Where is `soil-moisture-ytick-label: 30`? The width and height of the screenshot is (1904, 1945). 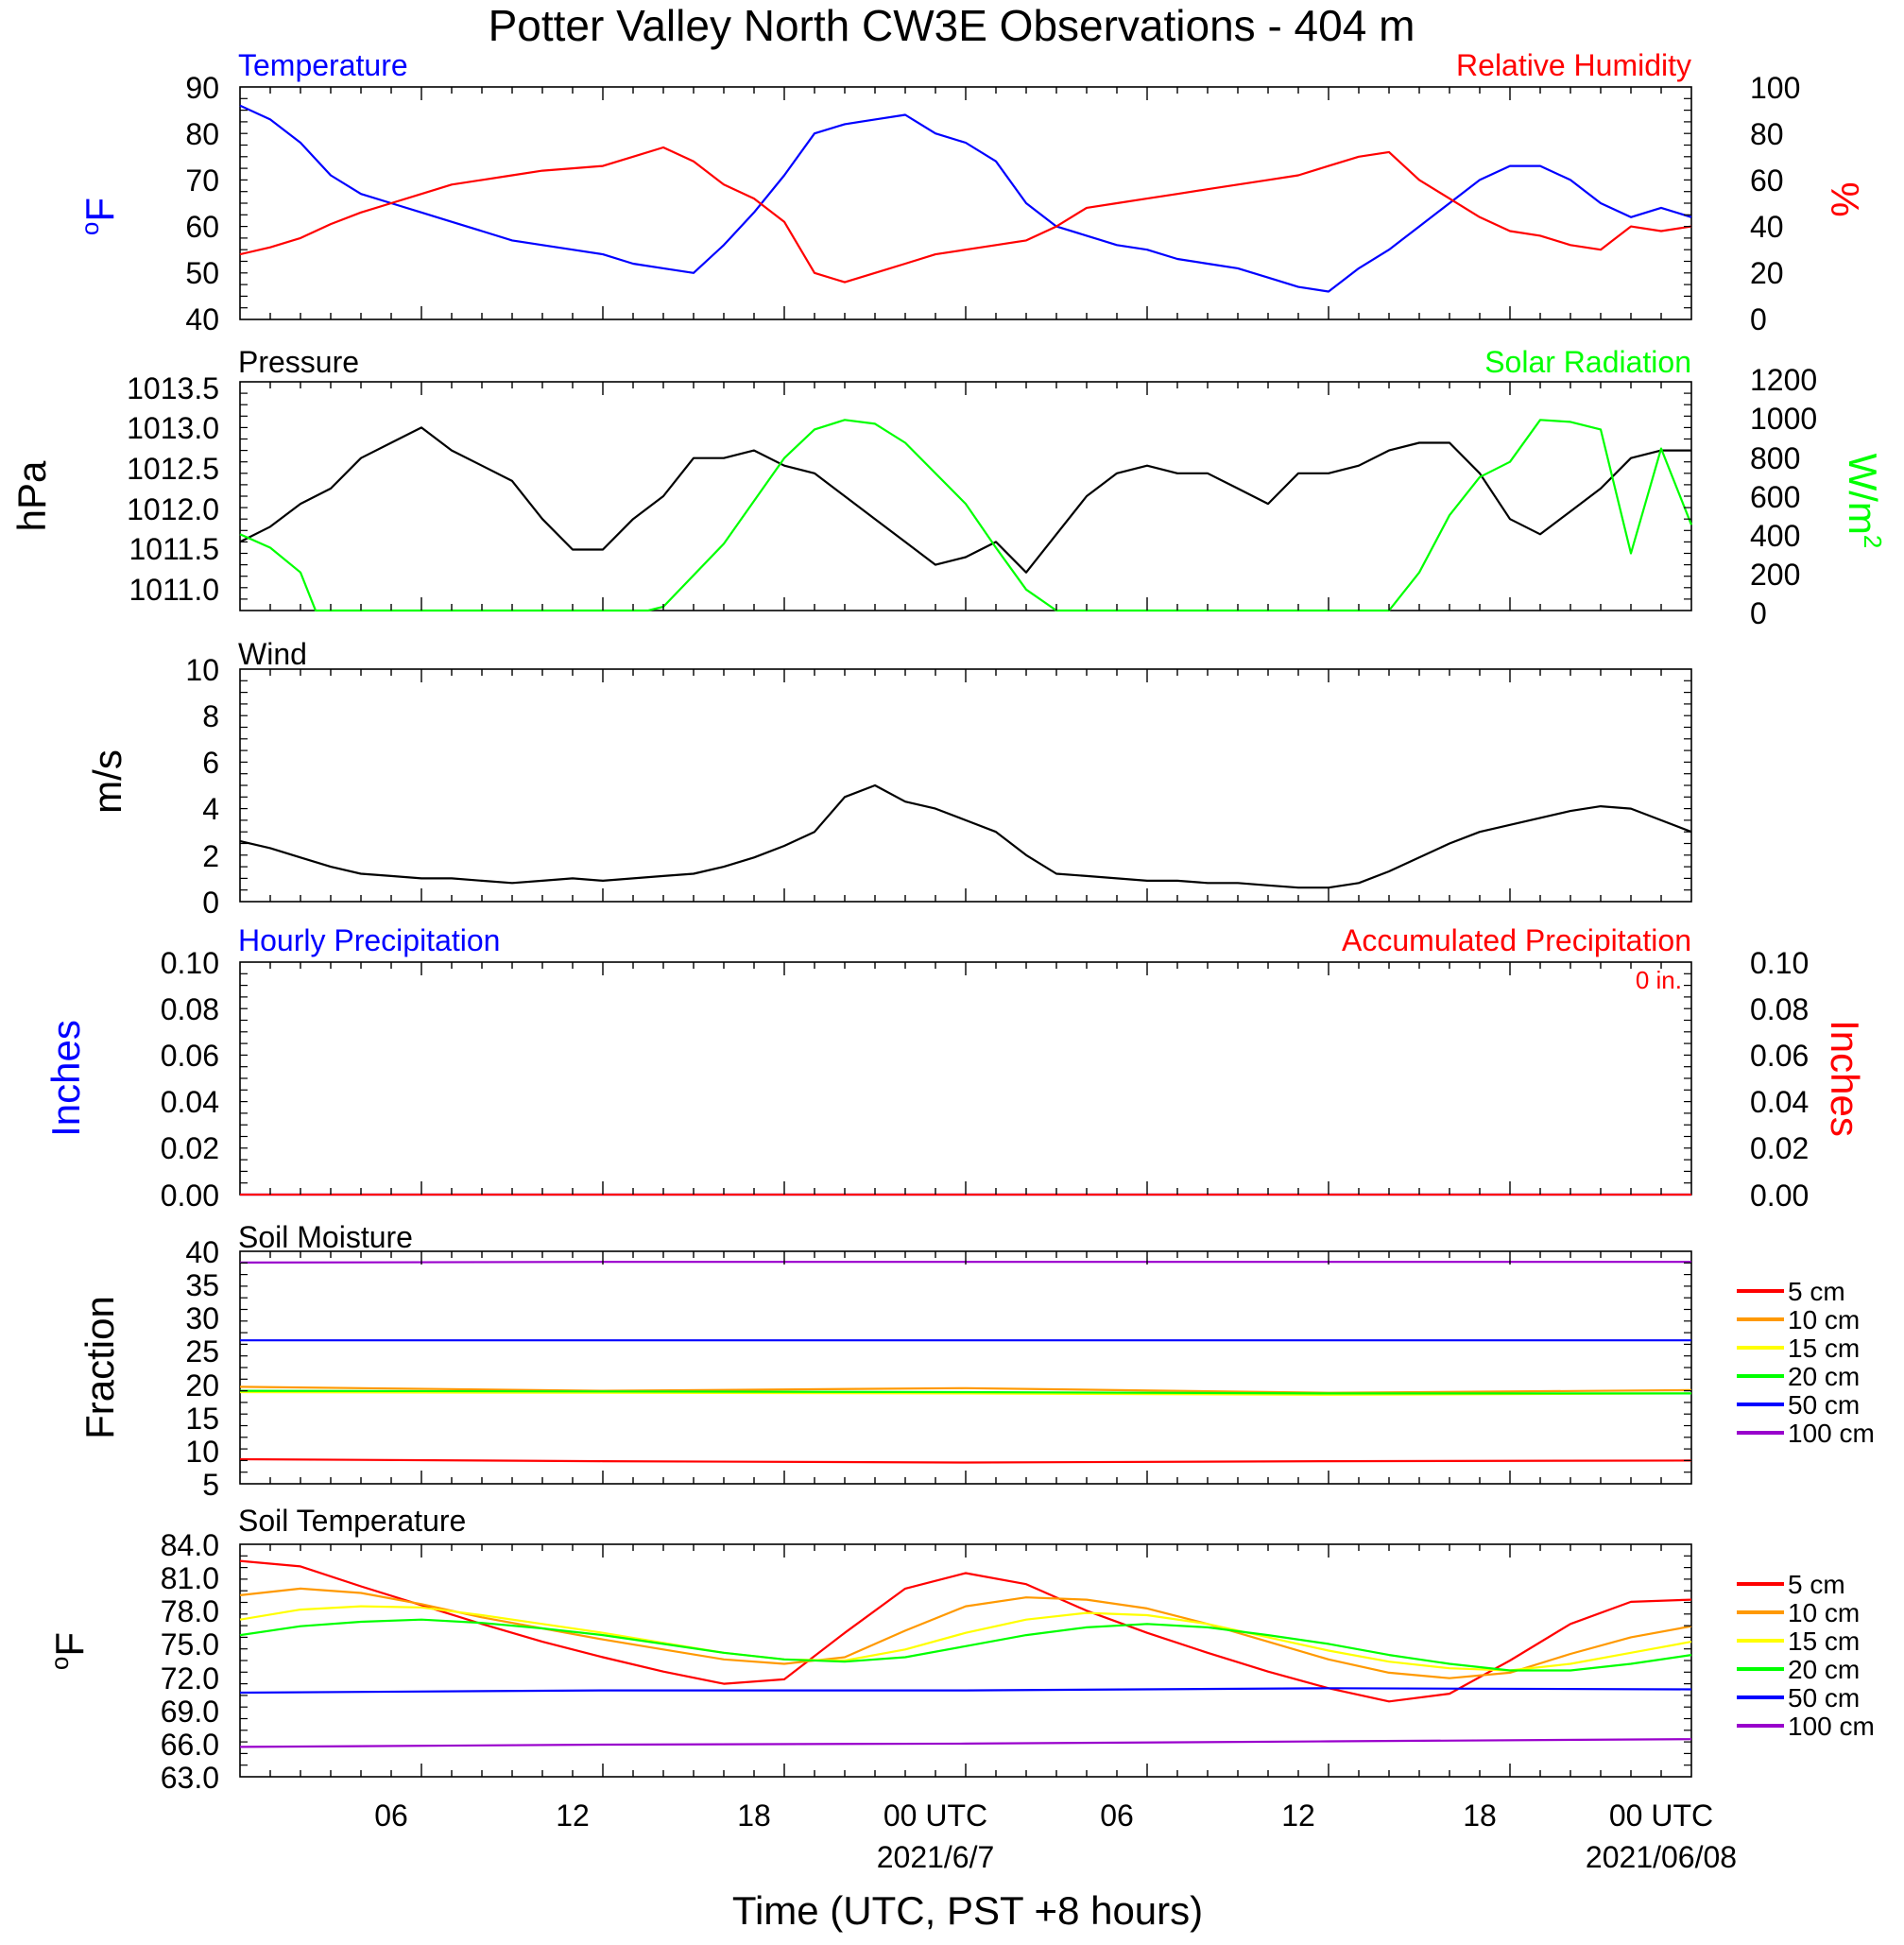
soil-moisture-ytick-label: 30 is located at coordinates (202, 1318).